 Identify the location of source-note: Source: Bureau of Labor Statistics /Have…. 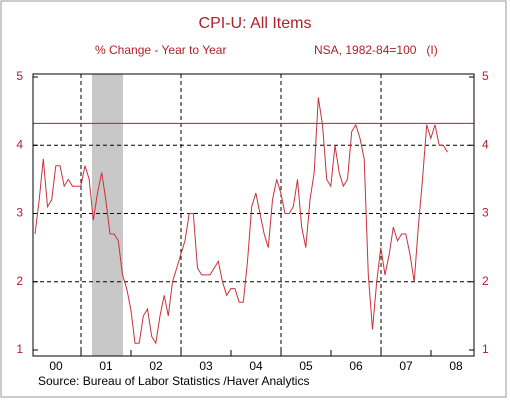
(173, 381).